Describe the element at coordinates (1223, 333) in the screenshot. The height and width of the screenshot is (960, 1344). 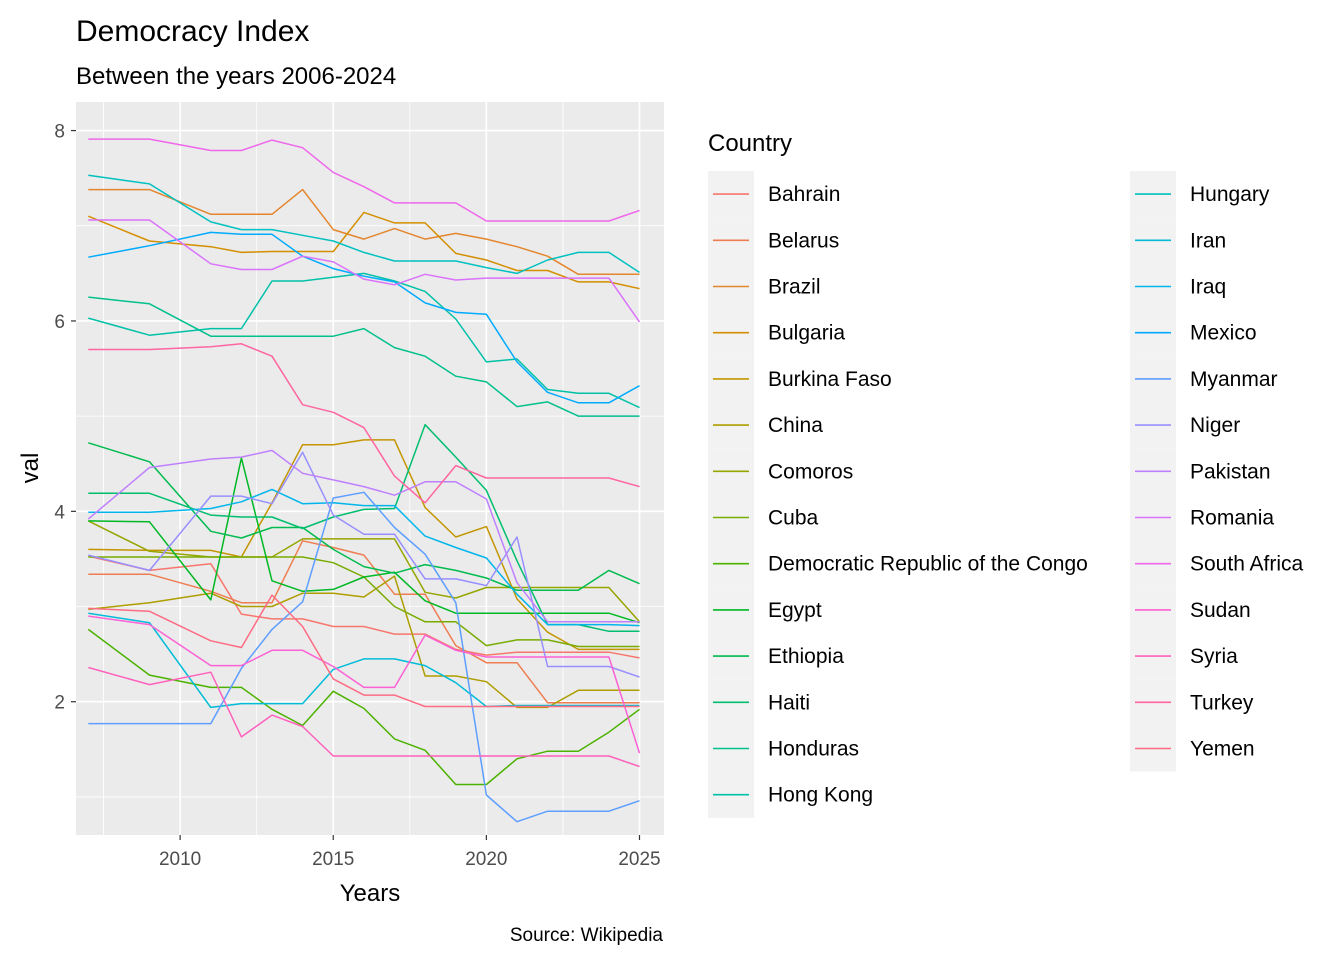
I see `legend-label: Mexico` at that location.